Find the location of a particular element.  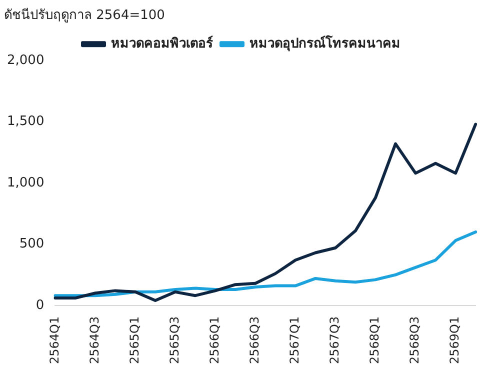

y-tick-label: 1,500 is located at coordinates (25, 122).